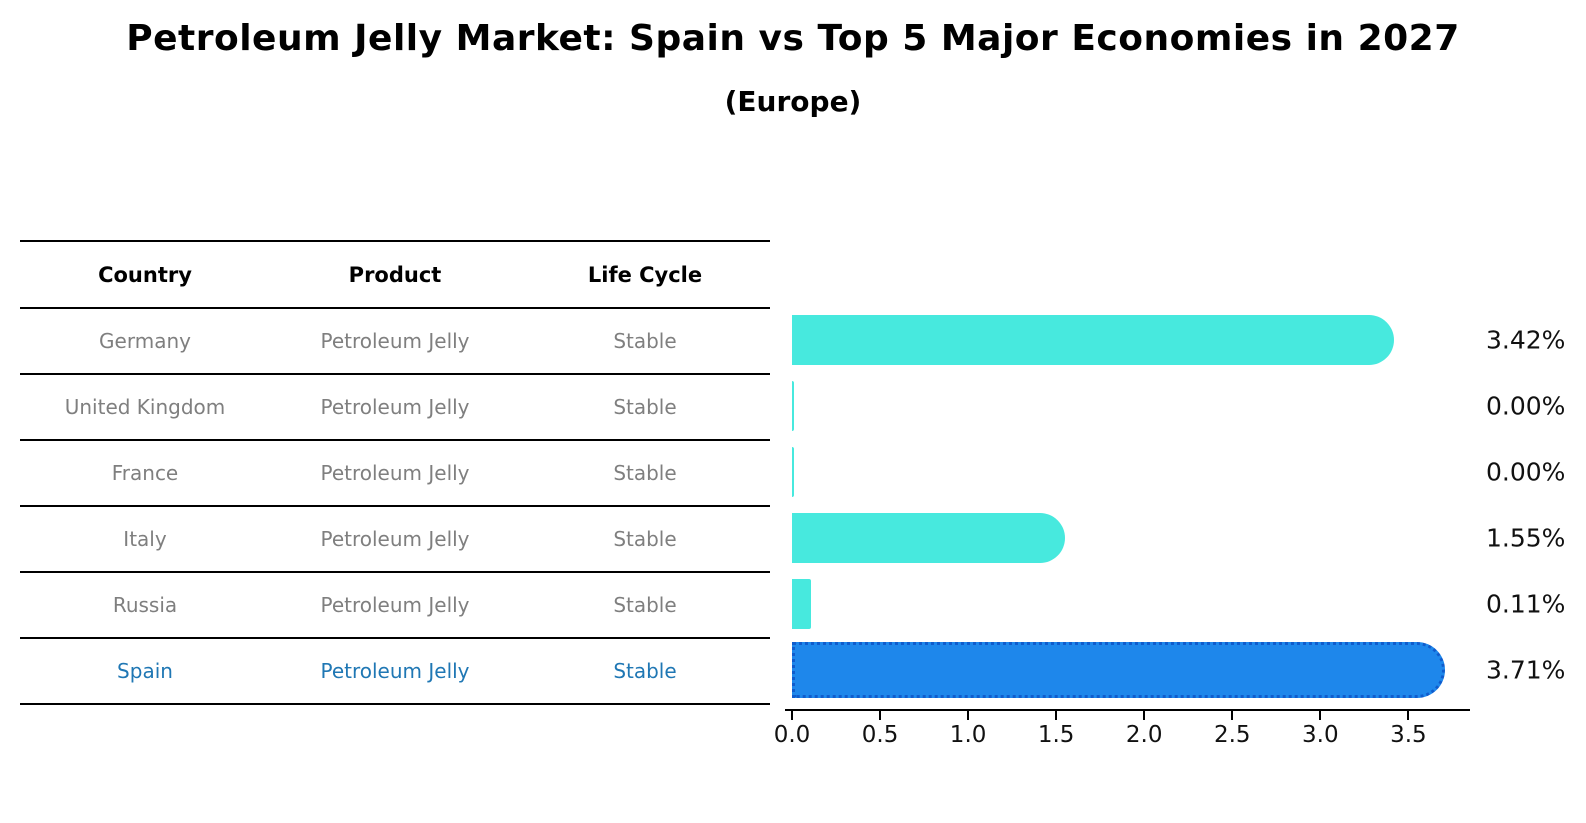  Describe the element at coordinates (1526, 538) in the screenshot. I see `bar-value-label: 1.55%` at that location.